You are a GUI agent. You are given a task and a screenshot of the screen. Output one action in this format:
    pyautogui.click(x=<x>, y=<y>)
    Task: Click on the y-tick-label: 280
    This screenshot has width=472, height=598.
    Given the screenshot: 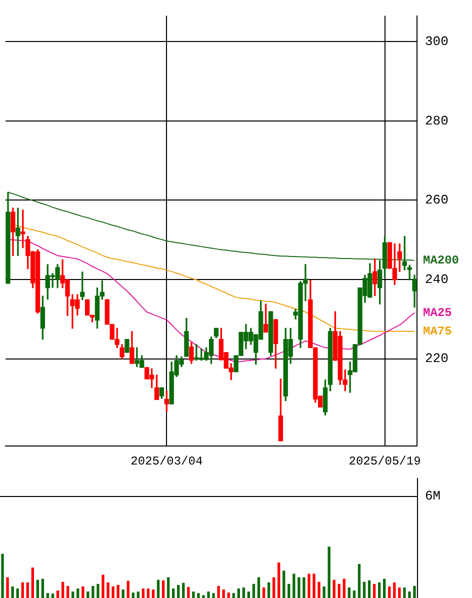 What is the action you would take?
    pyautogui.click(x=436, y=120)
    